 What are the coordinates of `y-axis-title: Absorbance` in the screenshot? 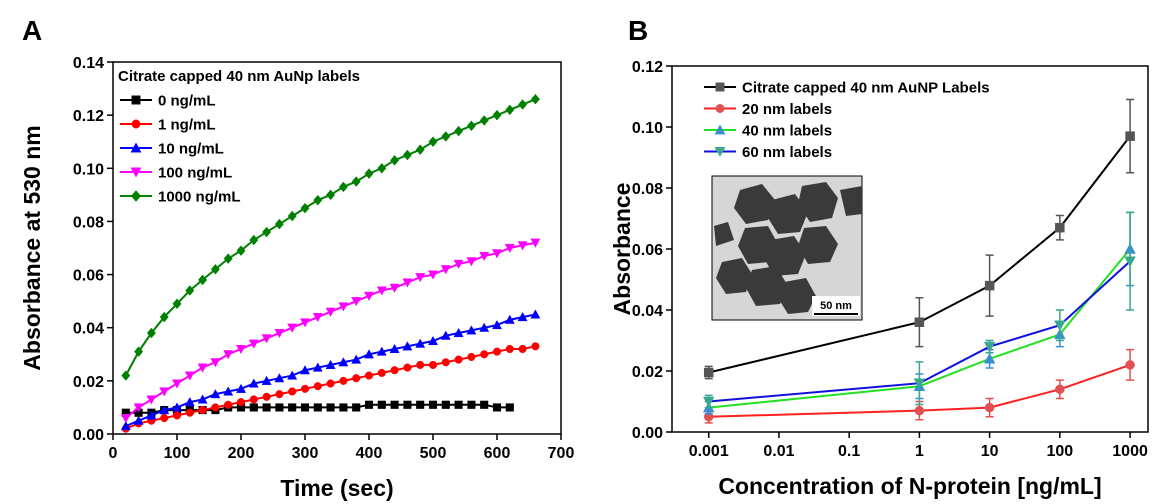 It's located at (622, 249).